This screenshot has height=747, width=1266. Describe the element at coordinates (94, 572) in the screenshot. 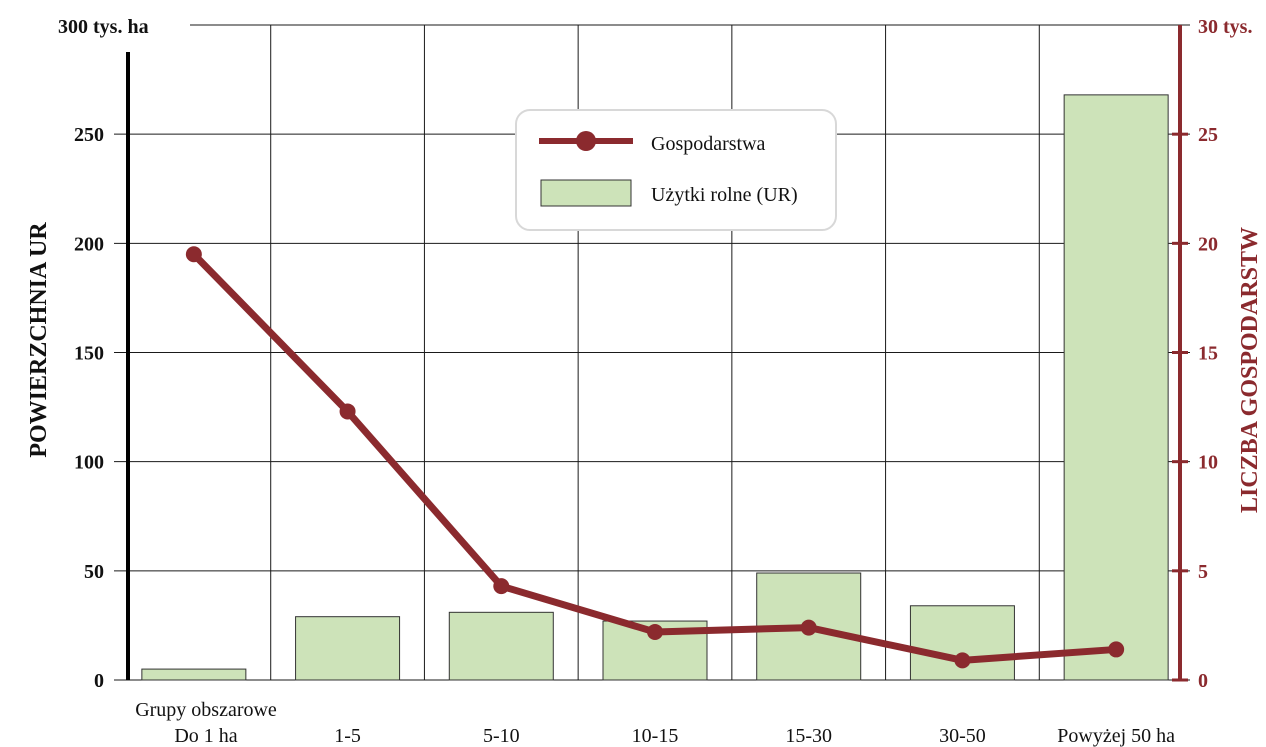

I see `left-tick-label: 50` at that location.